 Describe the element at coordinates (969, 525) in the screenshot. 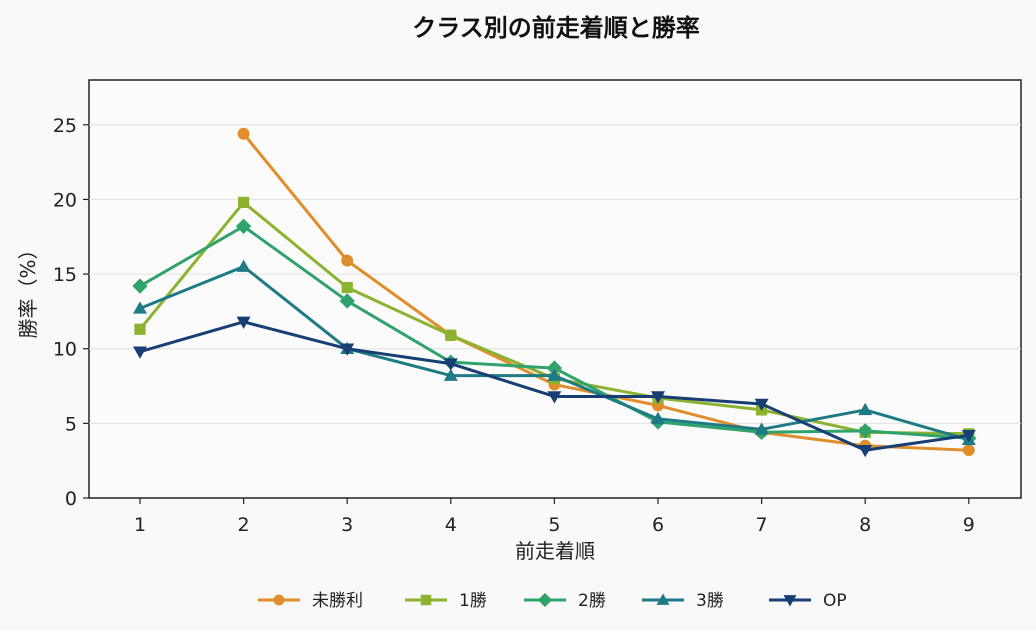

I see `x-tick-label: 9` at that location.